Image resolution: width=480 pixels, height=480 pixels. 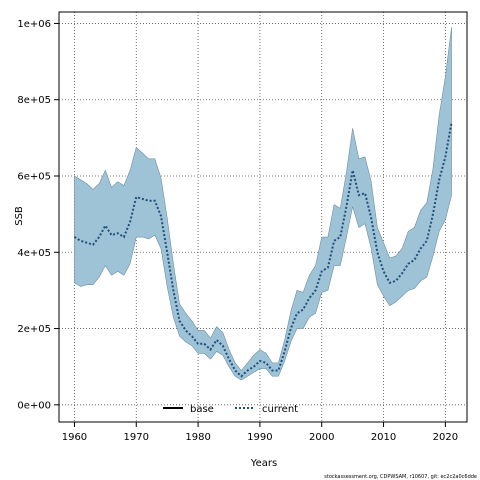 What do you see at coordinates (34, 24) in the screenshot?
I see `y-tick-label: 1e+06` at bounding box center [34, 24].